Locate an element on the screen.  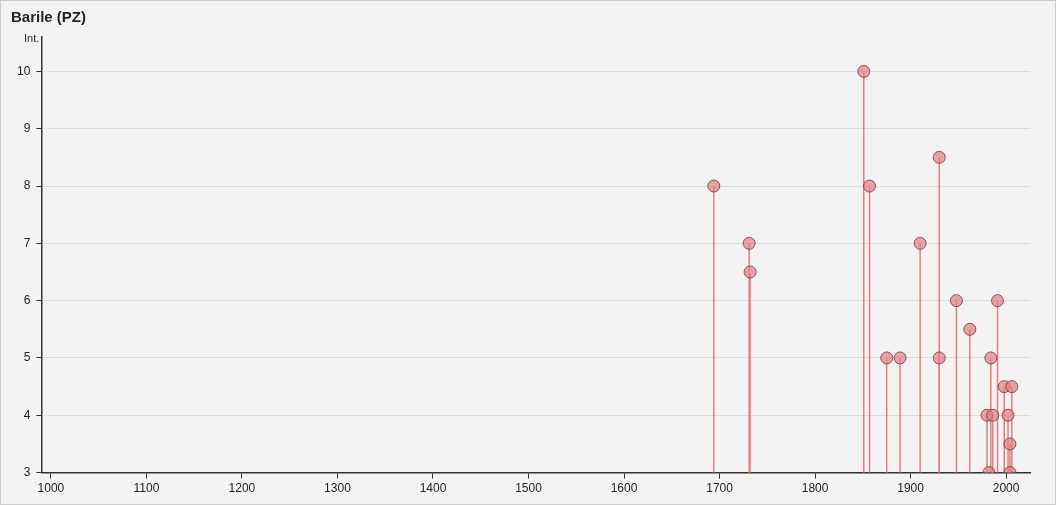
x-tick-label: 1700 is located at coordinates (720, 488).